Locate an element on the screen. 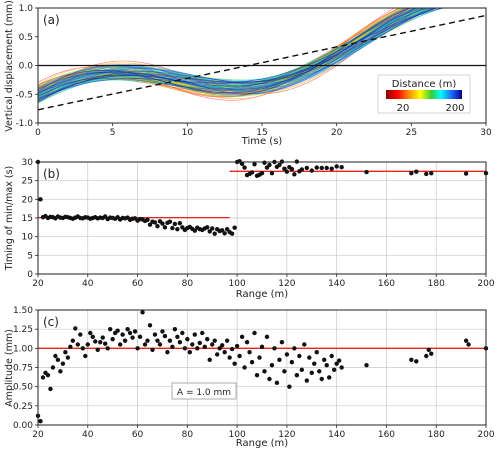 This screenshot has height=451, width=500. y-tick-label: 1.00 is located at coordinates (23, 349).